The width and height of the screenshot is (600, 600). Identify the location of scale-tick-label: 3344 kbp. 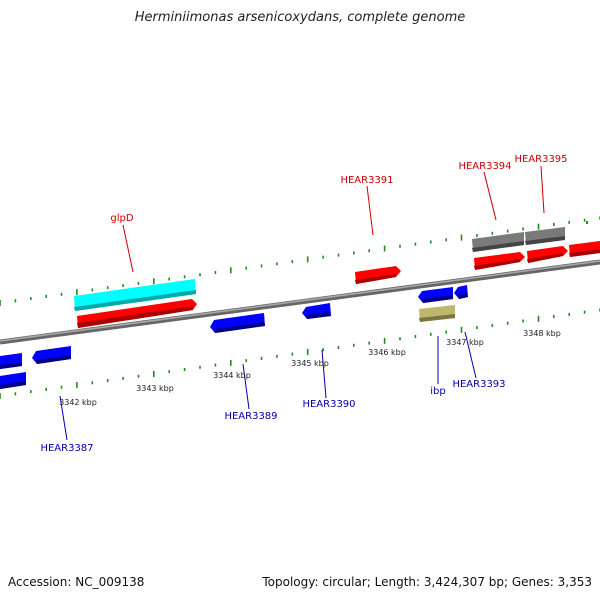
(232, 375).